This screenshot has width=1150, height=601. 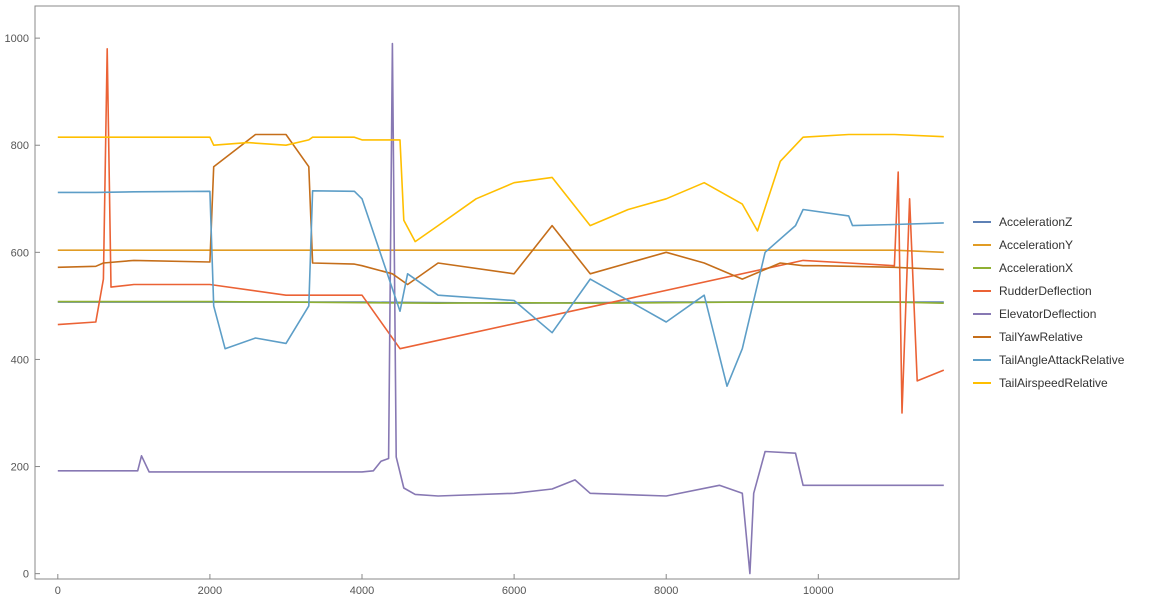 I want to click on legend-label: ElevatorDeflection, so click(x=1048, y=313).